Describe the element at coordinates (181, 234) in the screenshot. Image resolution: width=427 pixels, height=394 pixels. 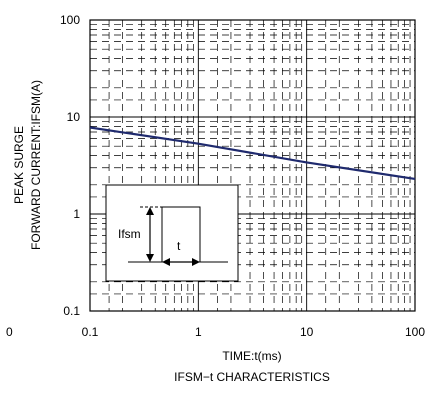
I see `inset-pulse` at that location.